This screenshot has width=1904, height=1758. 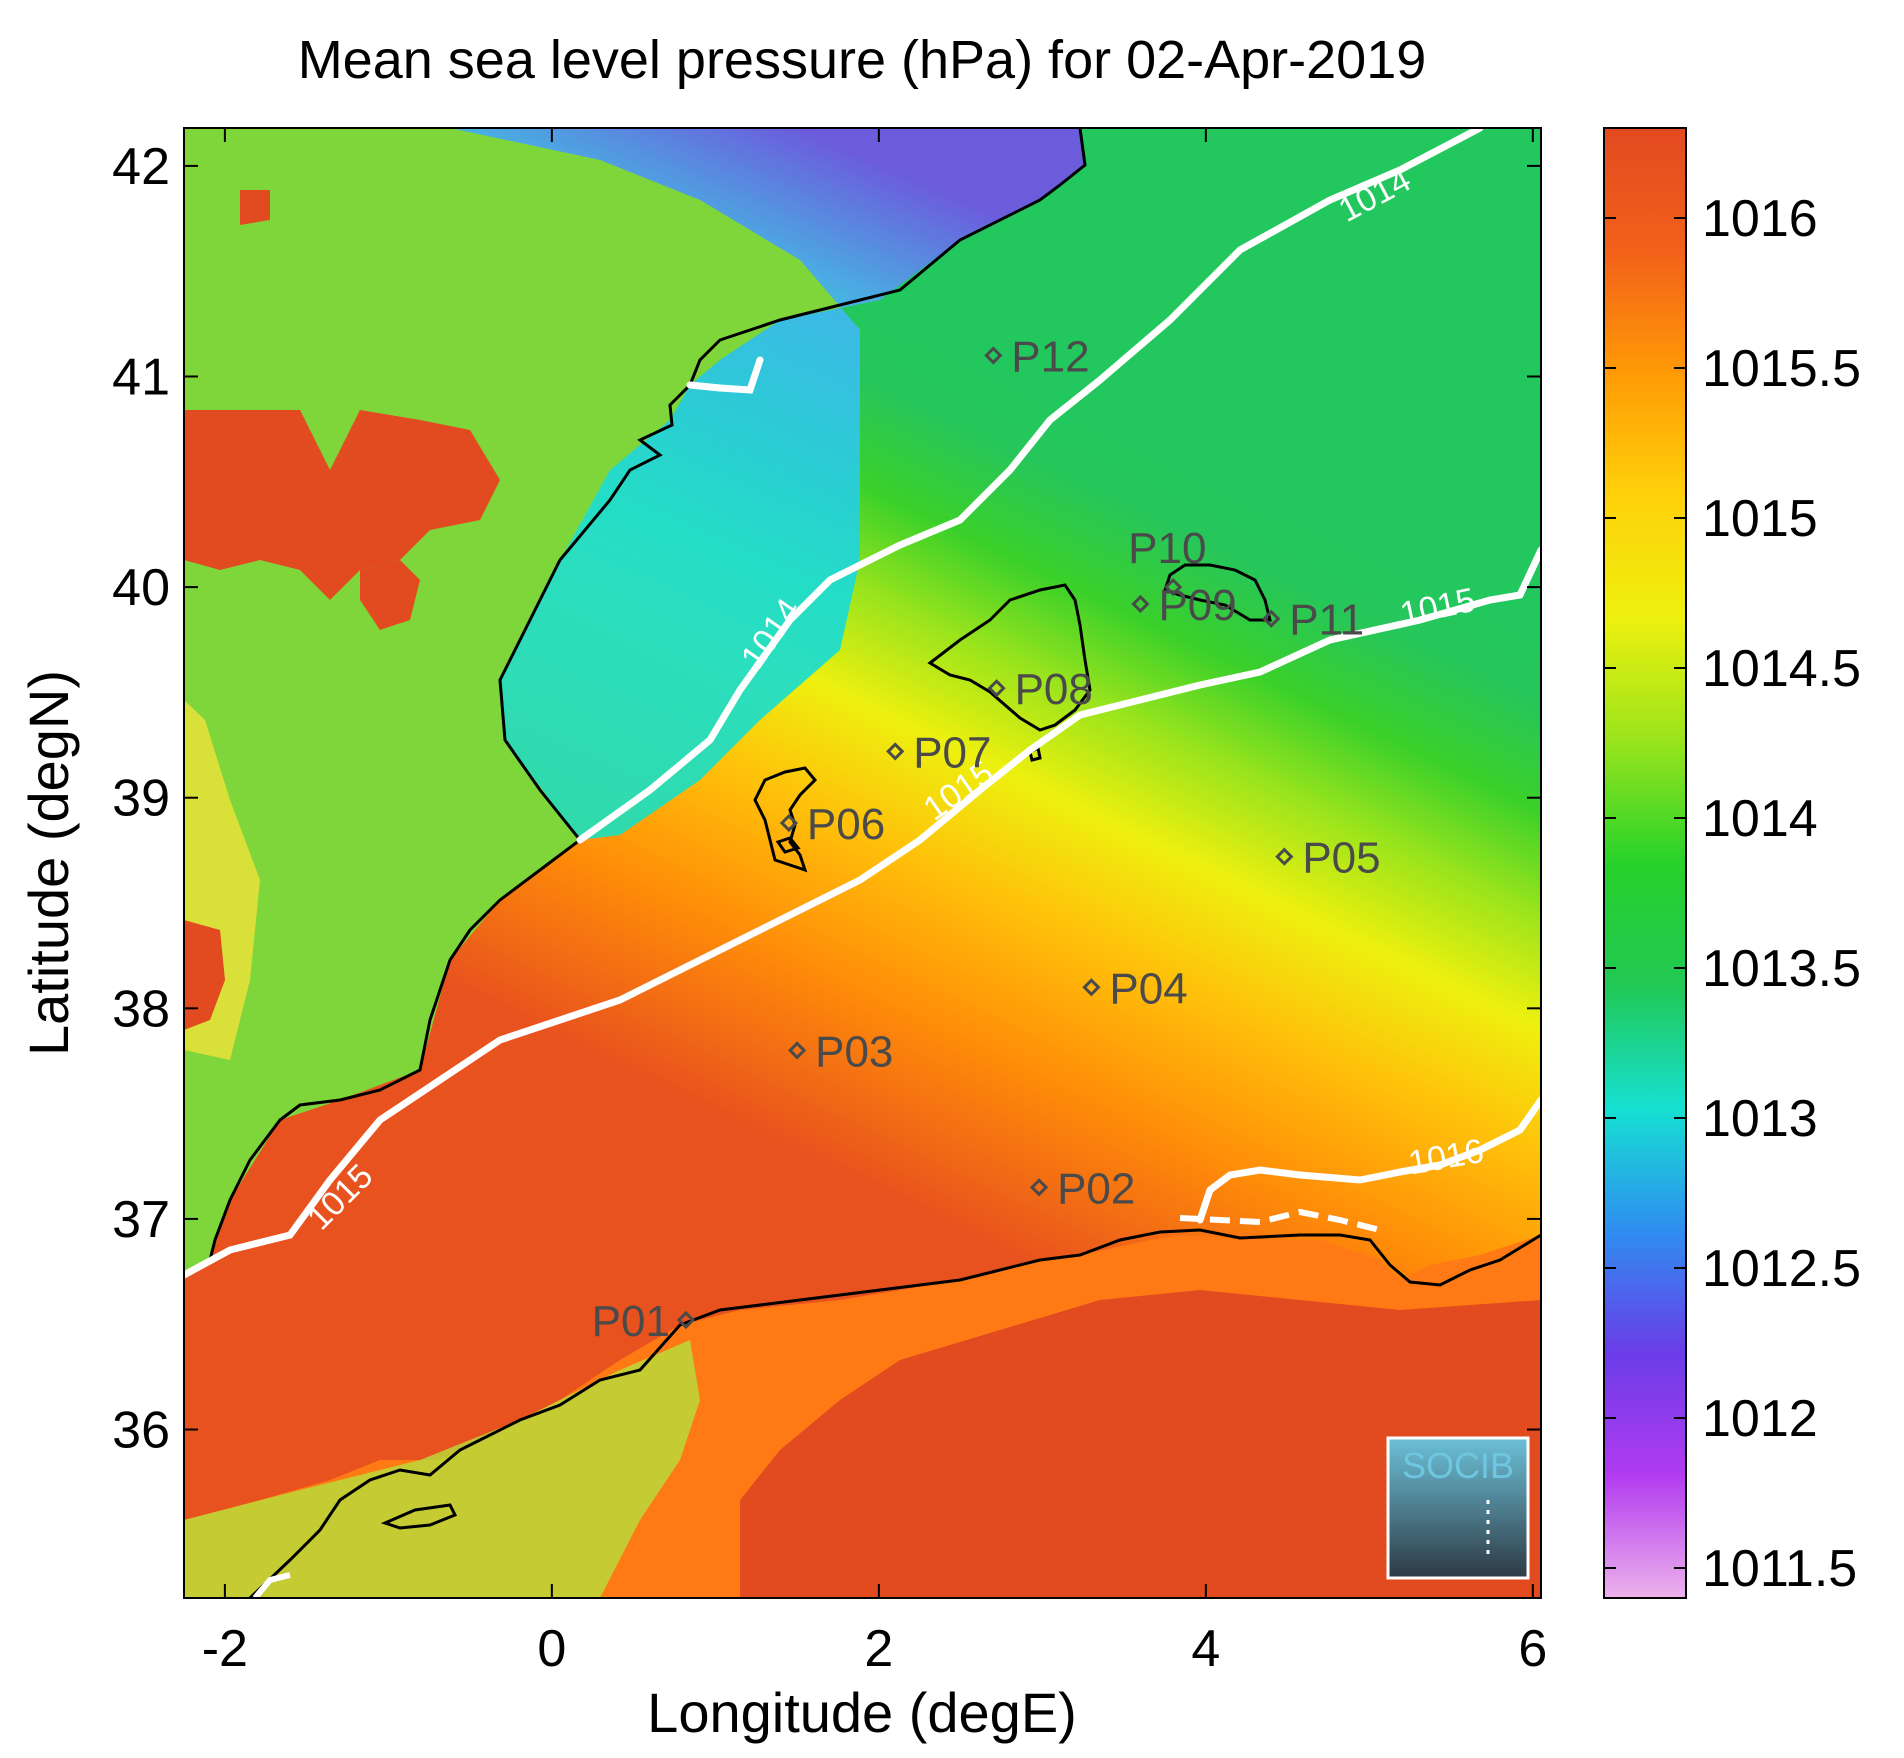 I want to click on x-tick-label: -2, so click(x=225, y=1649).